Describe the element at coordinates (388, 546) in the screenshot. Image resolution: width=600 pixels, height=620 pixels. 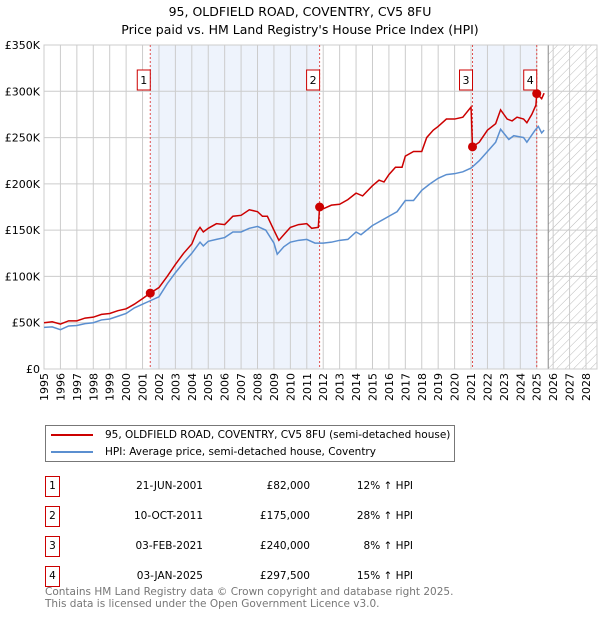
I see `transaction-hpi-diff: 8% ↑ HPI` at that location.